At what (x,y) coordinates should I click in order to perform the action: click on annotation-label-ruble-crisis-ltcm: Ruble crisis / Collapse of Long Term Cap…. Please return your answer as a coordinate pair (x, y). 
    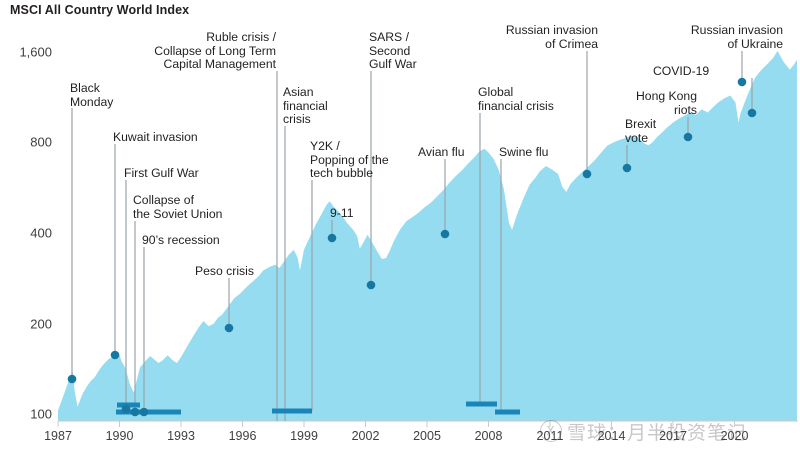
    Looking at the image, I should click on (215, 51).